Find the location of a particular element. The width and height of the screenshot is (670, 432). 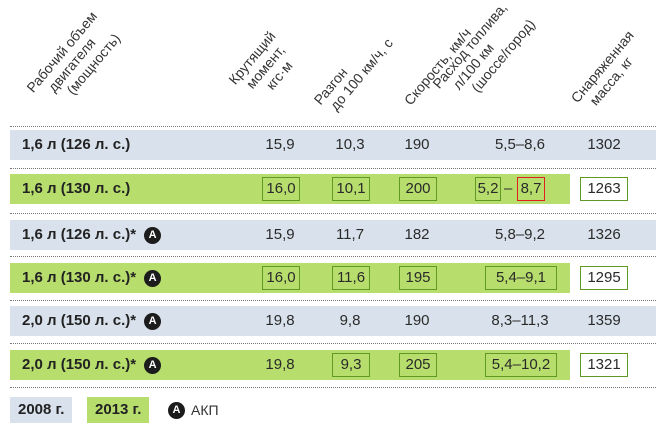

row-label: 1,6 л (126 л. с.)* A is located at coordinates (92, 235).